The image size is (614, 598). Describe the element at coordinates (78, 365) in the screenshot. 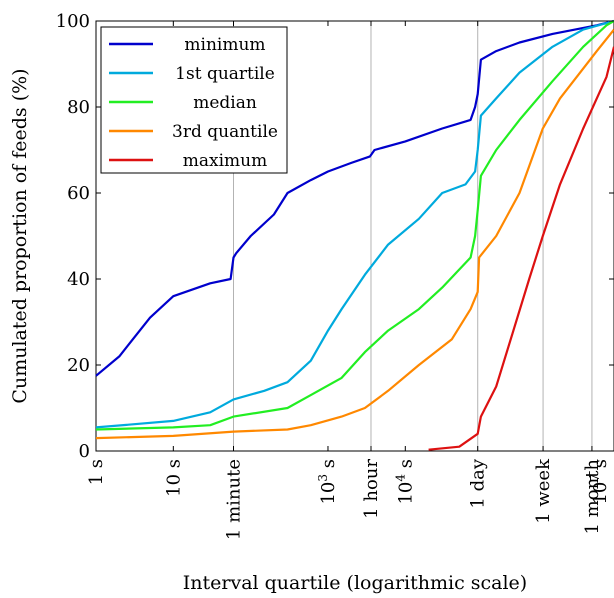

I see `y-tick-label: 20` at that location.